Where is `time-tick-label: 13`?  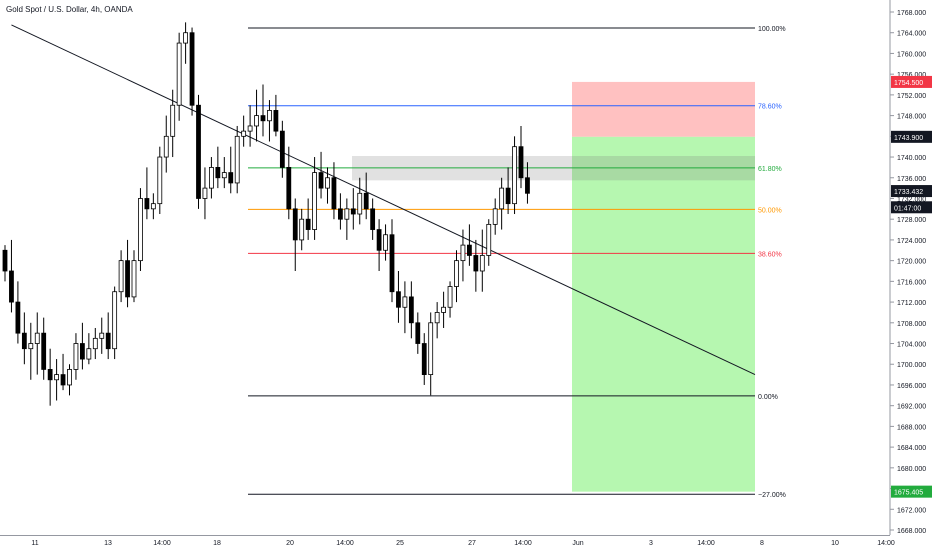 time-tick-label: 13 is located at coordinates (108, 543).